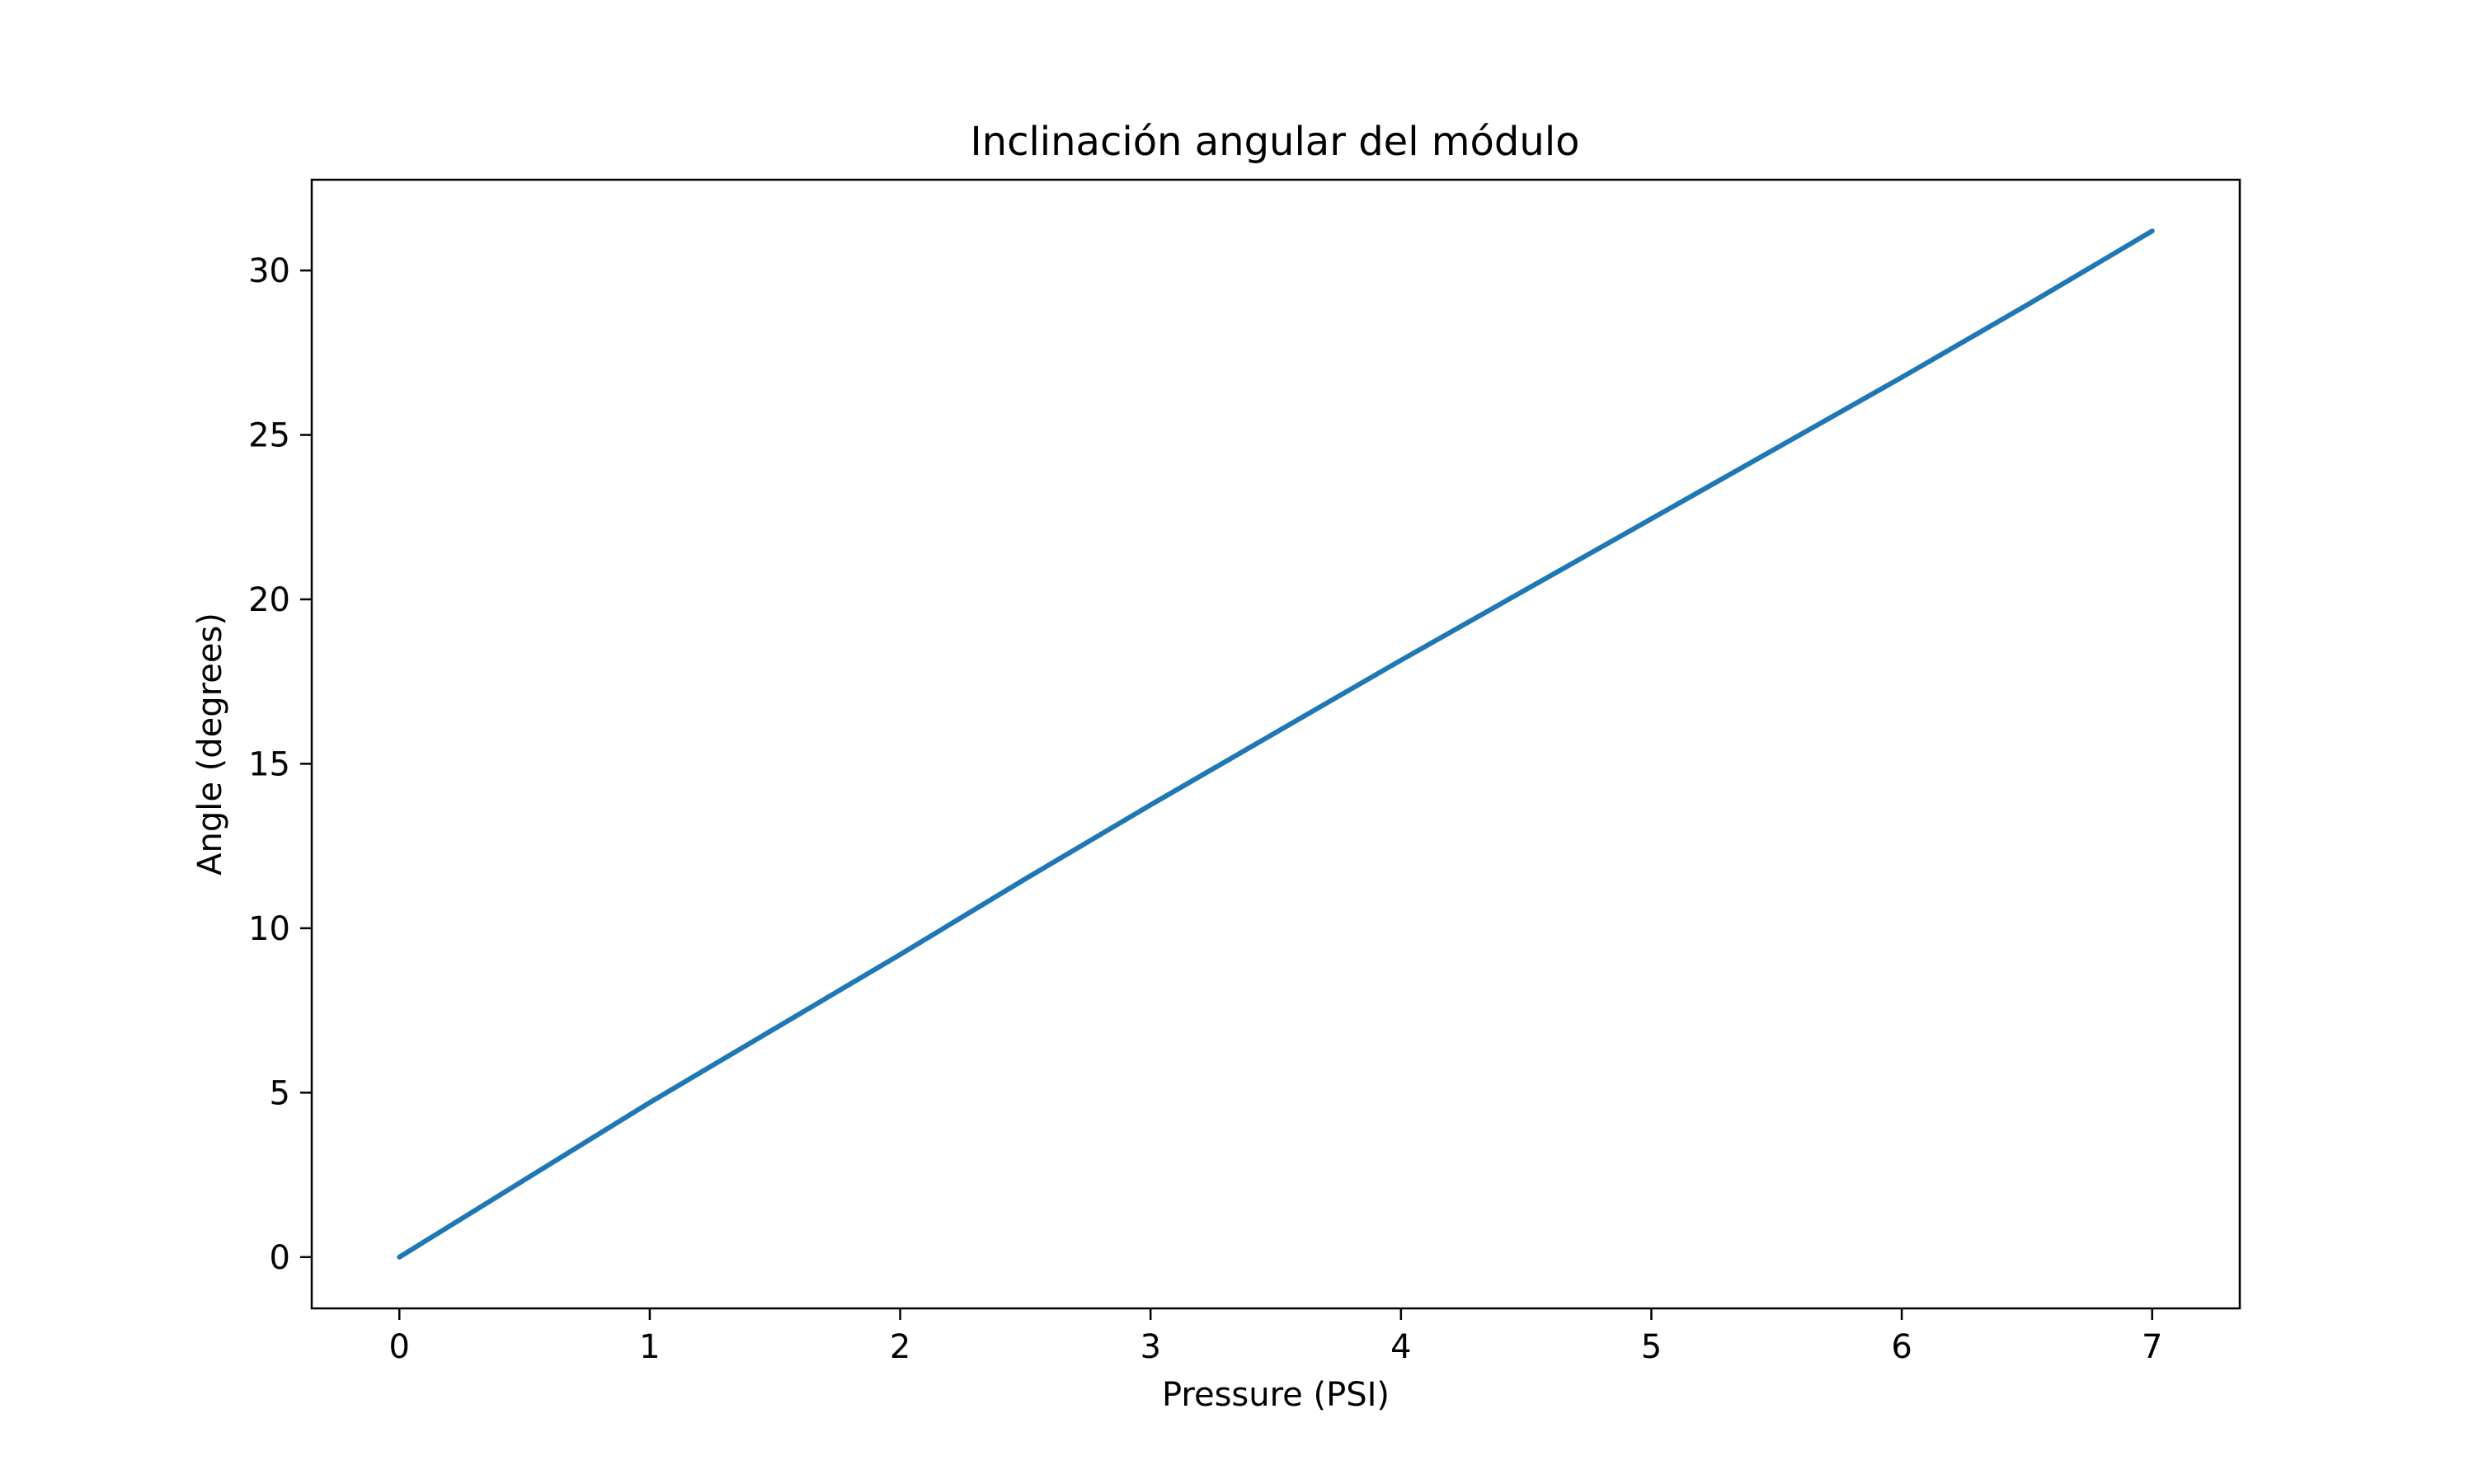 The height and width of the screenshot is (1484, 2474). Describe the element at coordinates (2152, 1347) in the screenshot. I see `x-tick-label: 7` at that location.